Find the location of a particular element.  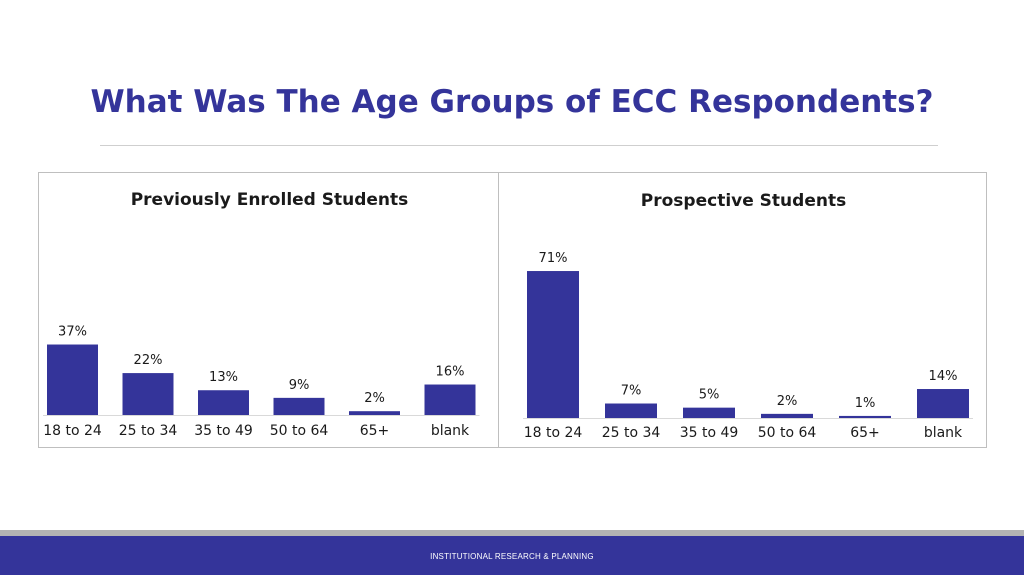

prospective-chart-title: Prospective Students is located at coordinates (743, 201).